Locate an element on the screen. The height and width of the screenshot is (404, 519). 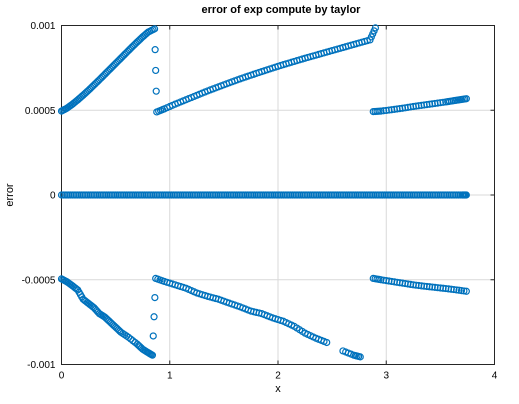
y-tick-label: -0.001 is located at coordinates (41, 365).